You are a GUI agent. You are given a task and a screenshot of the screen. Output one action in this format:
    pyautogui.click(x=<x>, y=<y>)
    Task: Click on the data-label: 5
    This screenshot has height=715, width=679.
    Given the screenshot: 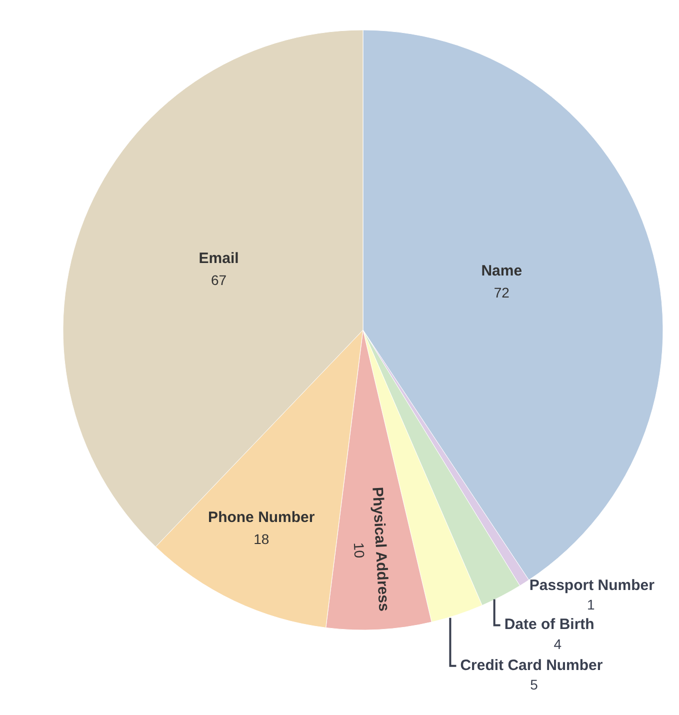 What is the action you would take?
    pyautogui.click(x=534, y=684)
    